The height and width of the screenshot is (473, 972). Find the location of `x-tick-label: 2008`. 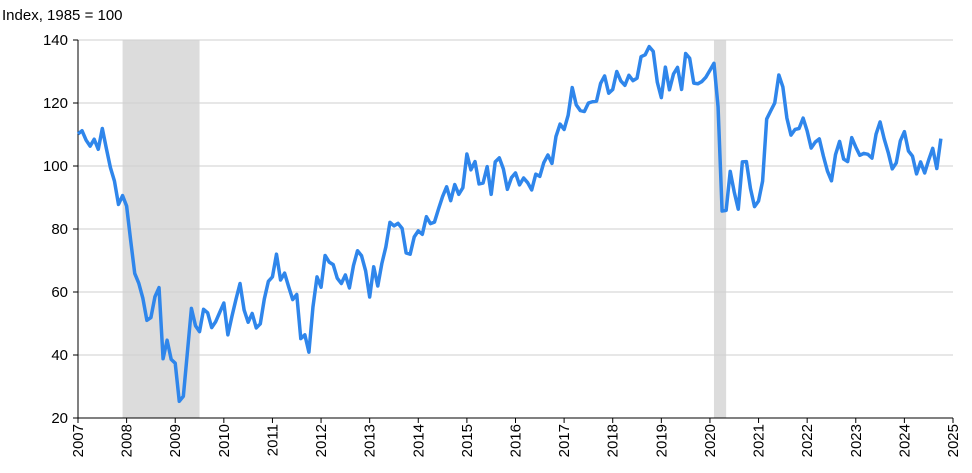

x-tick-label: 2008 is located at coordinates (127, 440).